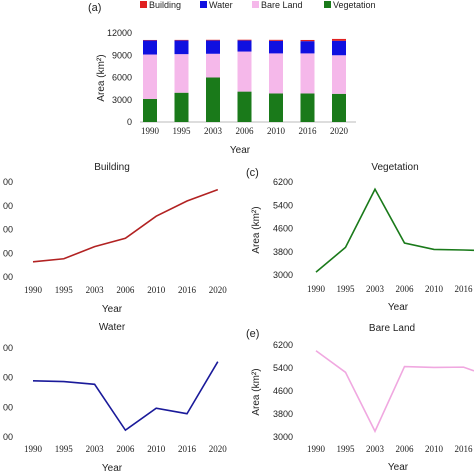 The height and width of the screenshot is (474, 474). I want to click on y-tick-label: 5400, so click(283, 205).